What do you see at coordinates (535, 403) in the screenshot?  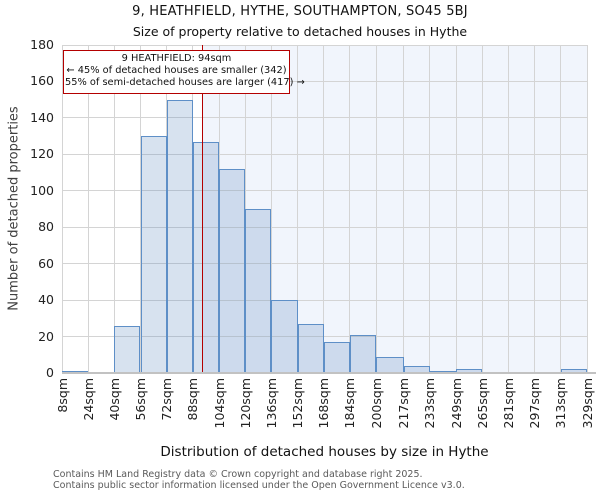 I see `x-tick-label: 297sqm` at bounding box center [535, 403].